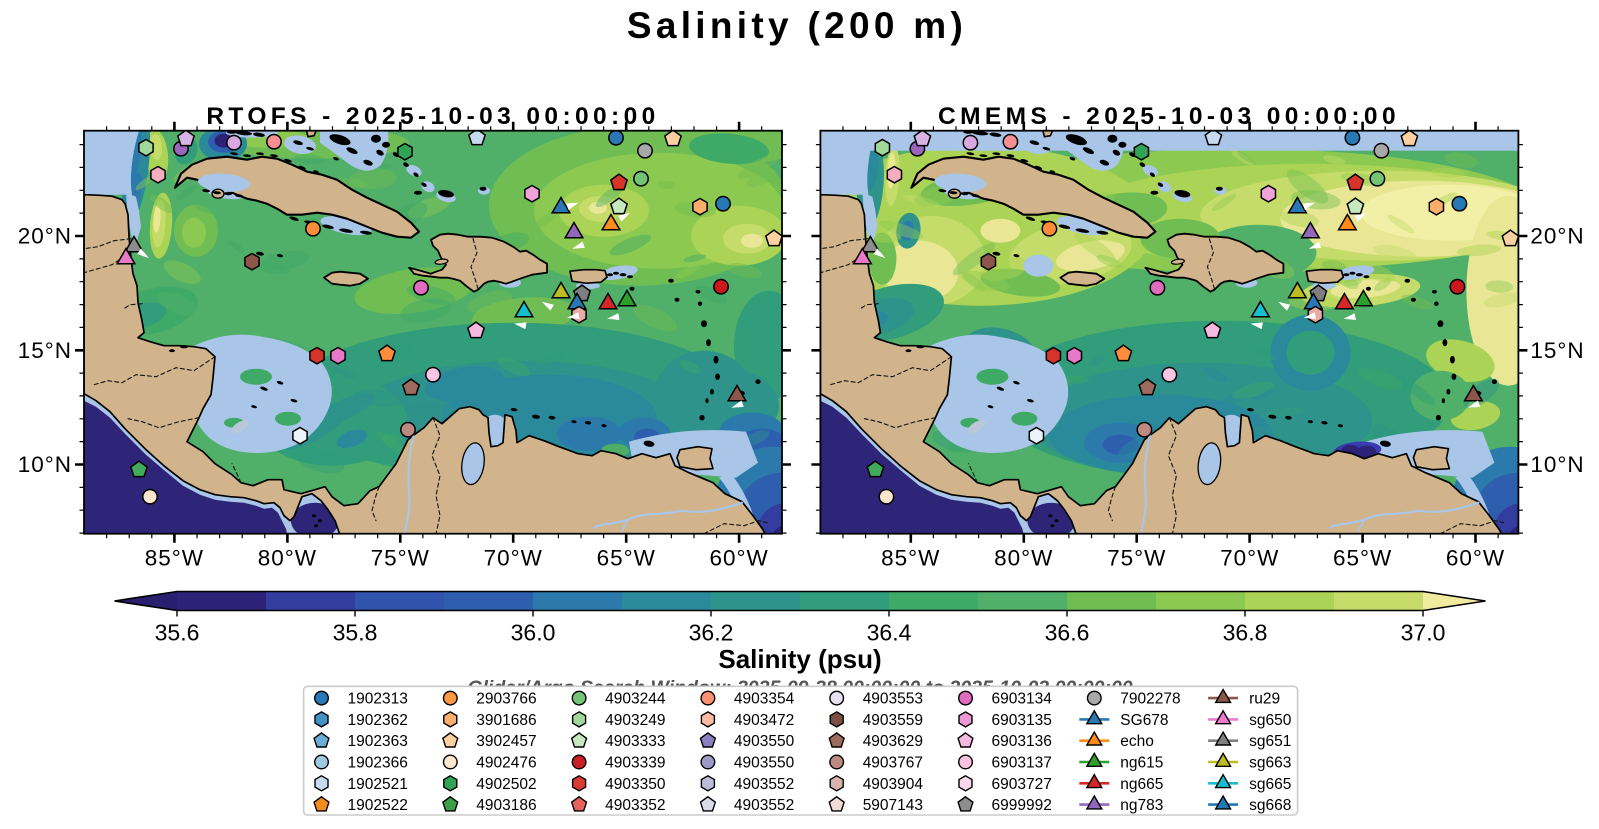 This screenshot has height=829, width=1599. Describe the element at coordinates (1245, 633) in the screenshot. I see `svg-text: 36.8` at that location.